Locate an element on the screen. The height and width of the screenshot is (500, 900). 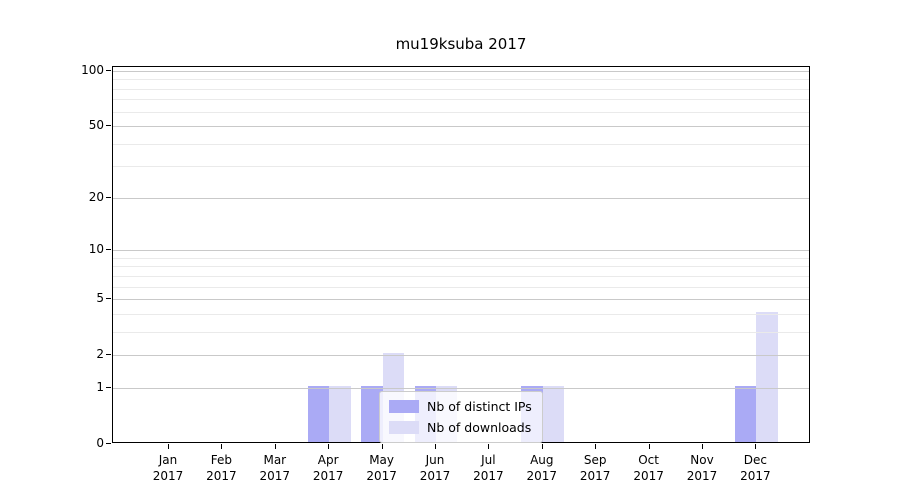
x-tick-feb is located at coordinates (222, 446).